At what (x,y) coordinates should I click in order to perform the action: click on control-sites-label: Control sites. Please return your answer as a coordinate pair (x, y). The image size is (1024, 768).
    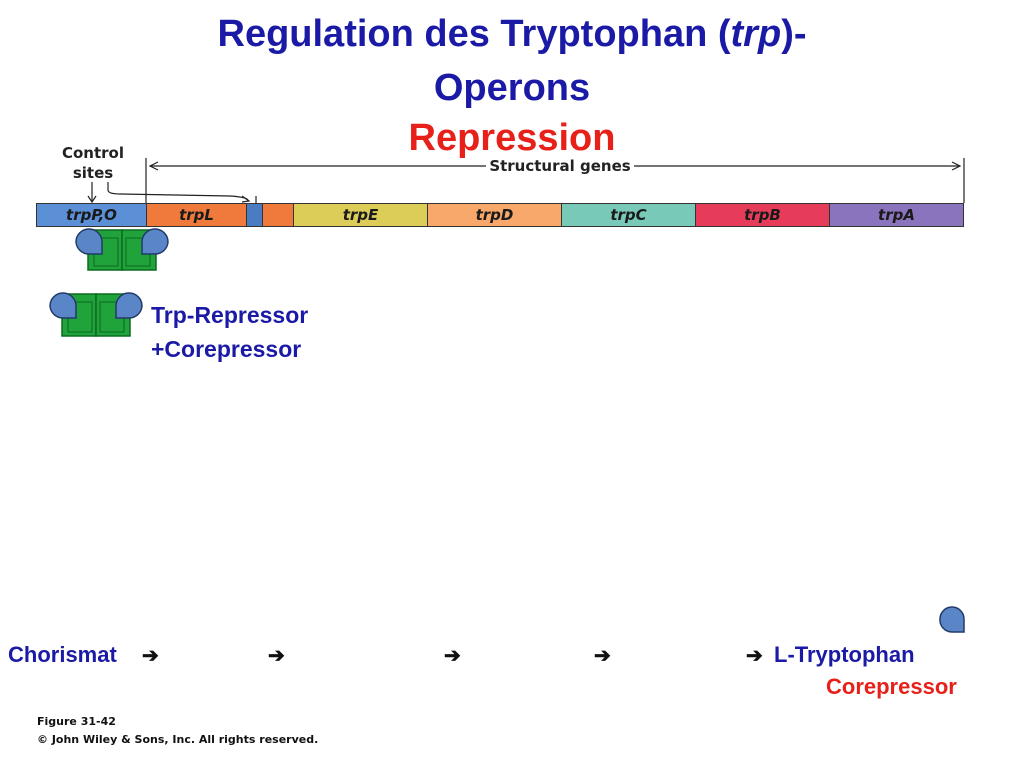
    Looking at the image, I should click on (93, 163).